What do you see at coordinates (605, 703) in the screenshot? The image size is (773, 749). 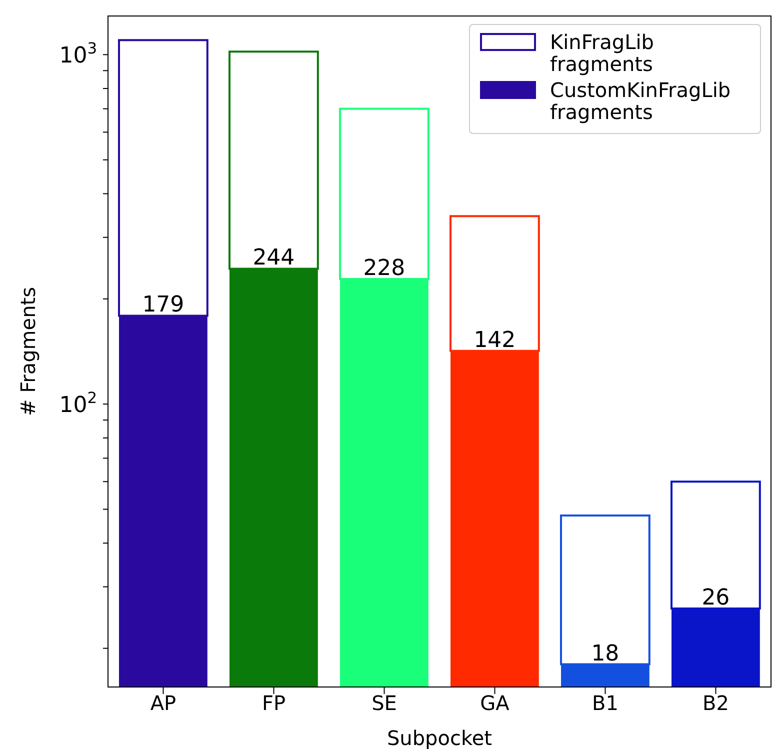 I see `x-tick-label: B1` at bounding box center [605, 703].